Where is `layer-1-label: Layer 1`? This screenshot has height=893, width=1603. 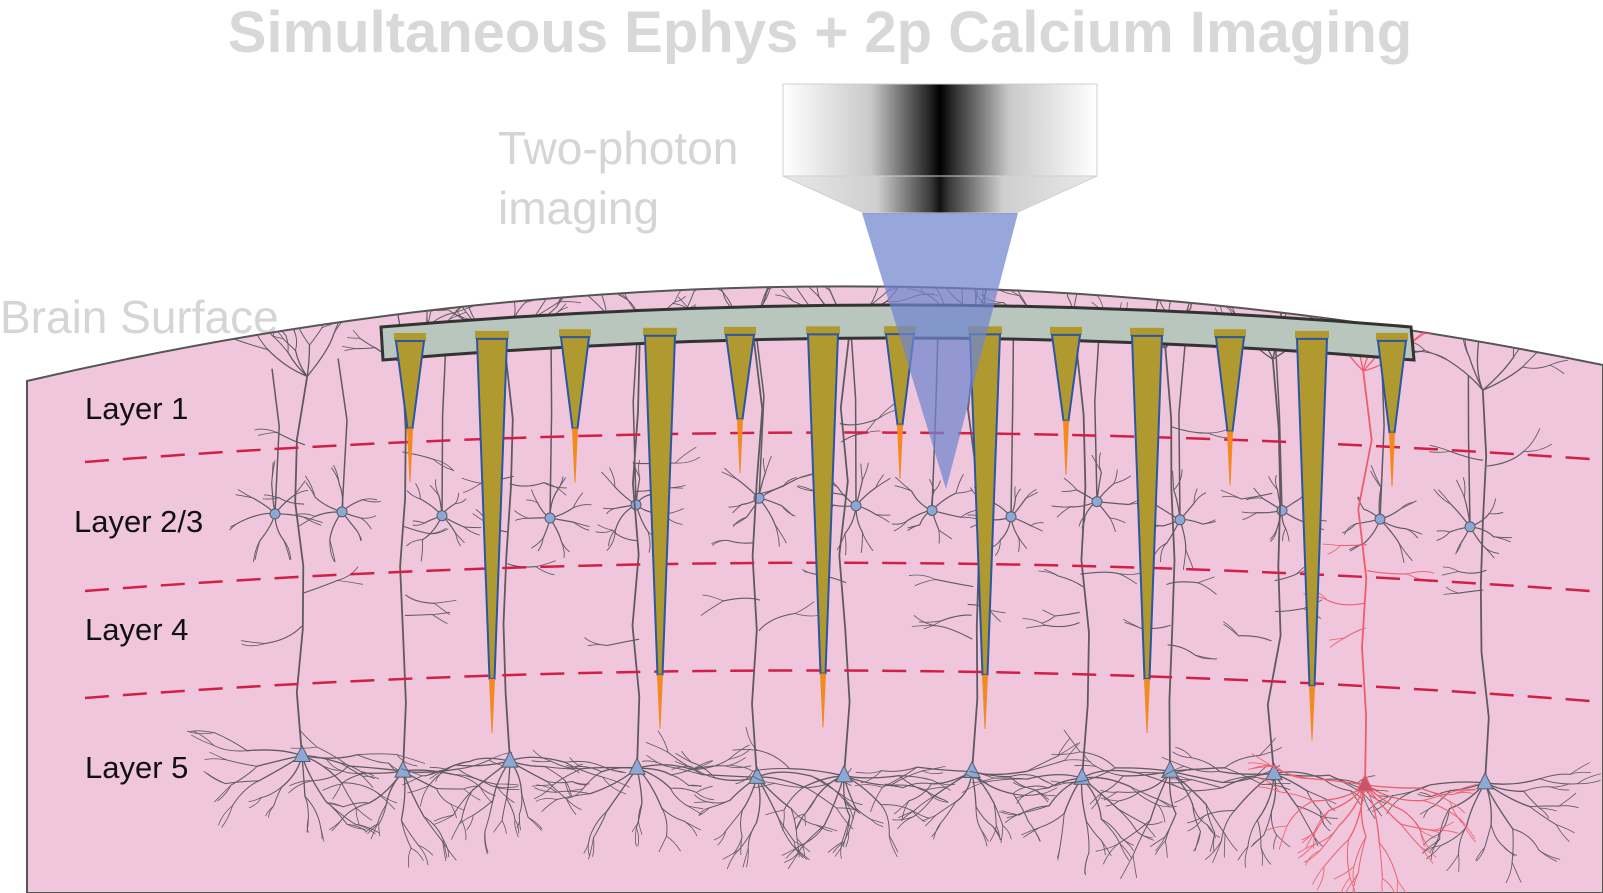 layer-1-label: Layer 1 is located at coordinates (136, 408).